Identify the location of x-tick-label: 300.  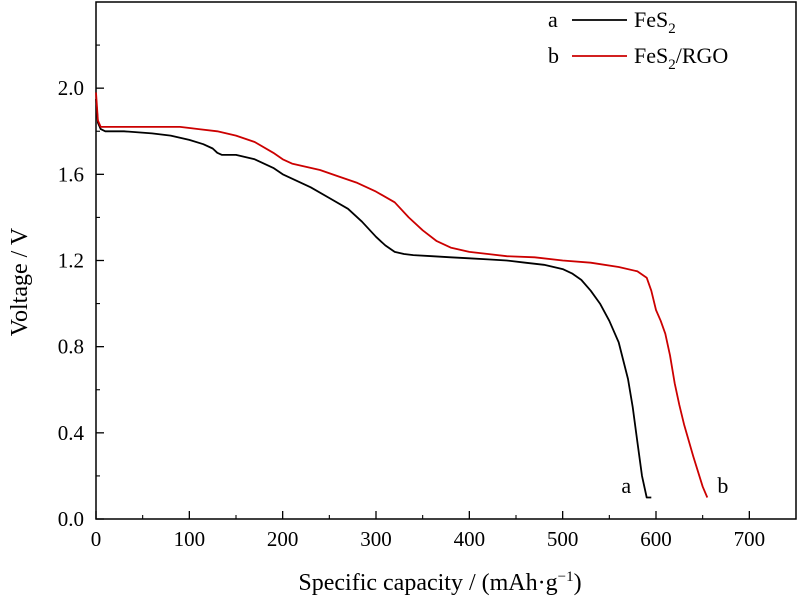
(376, 539).